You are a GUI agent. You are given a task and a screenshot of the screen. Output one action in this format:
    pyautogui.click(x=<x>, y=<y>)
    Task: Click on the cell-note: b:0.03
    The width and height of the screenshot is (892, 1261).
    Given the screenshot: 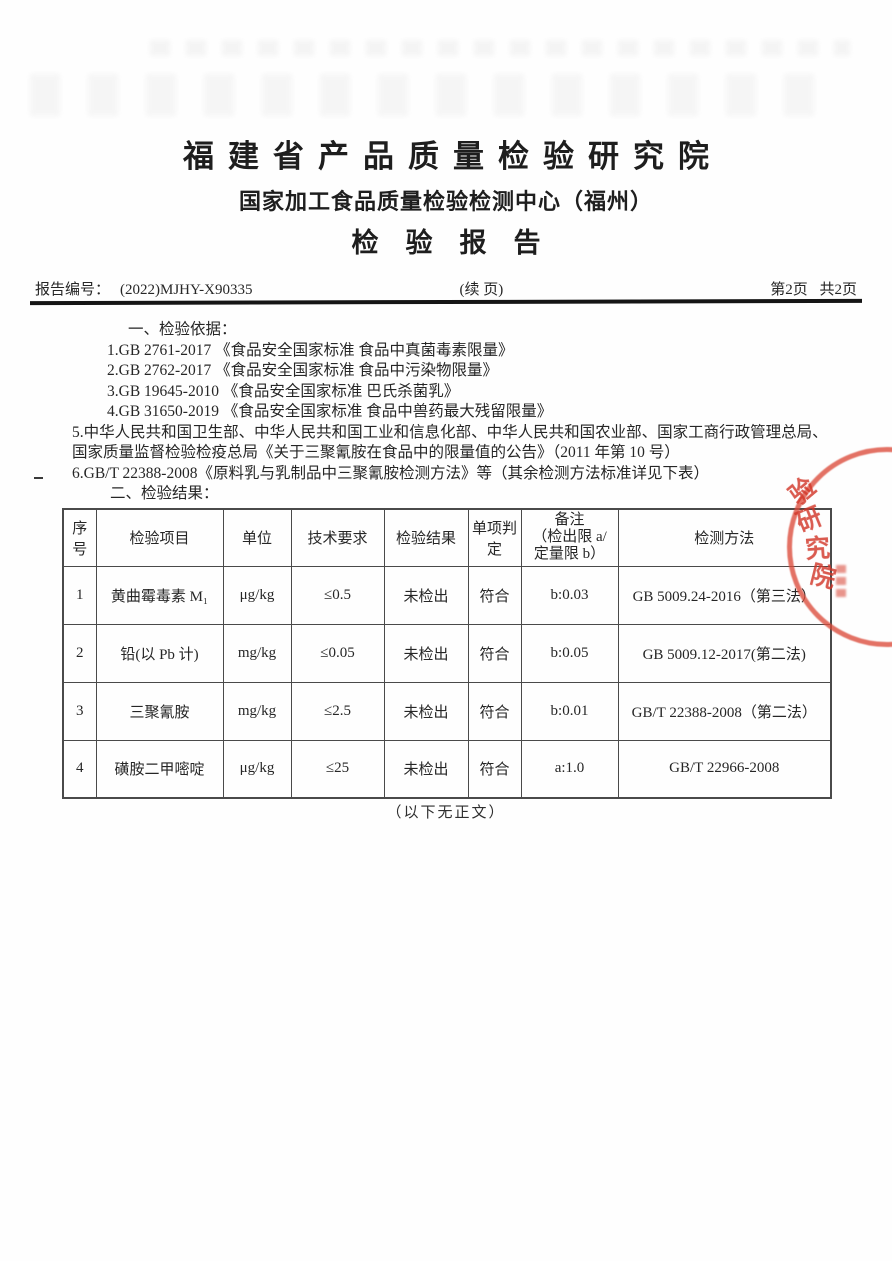 What is the action you would take?
    pyautogui.click(x=569, y=595)
    